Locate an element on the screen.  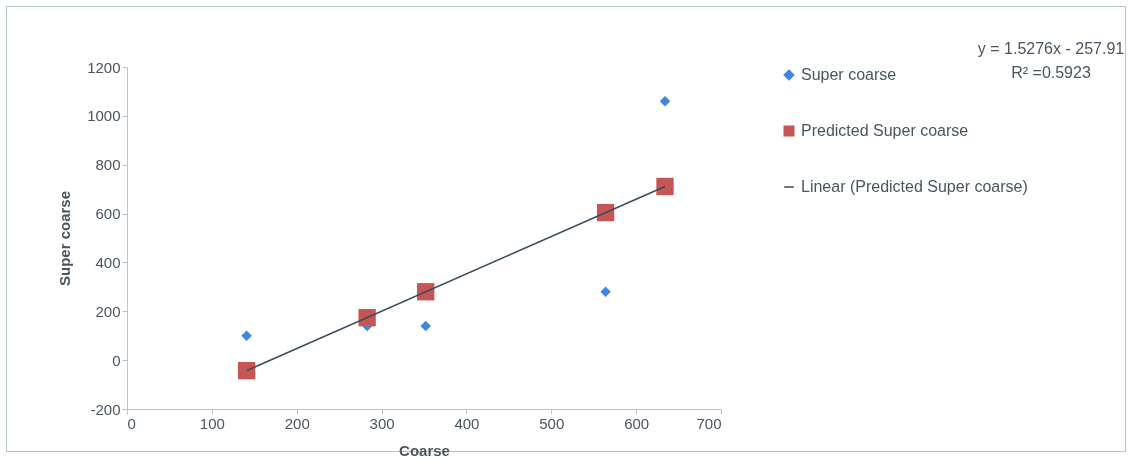
y-tick-label: 800 is located at coordinates (108, 165).